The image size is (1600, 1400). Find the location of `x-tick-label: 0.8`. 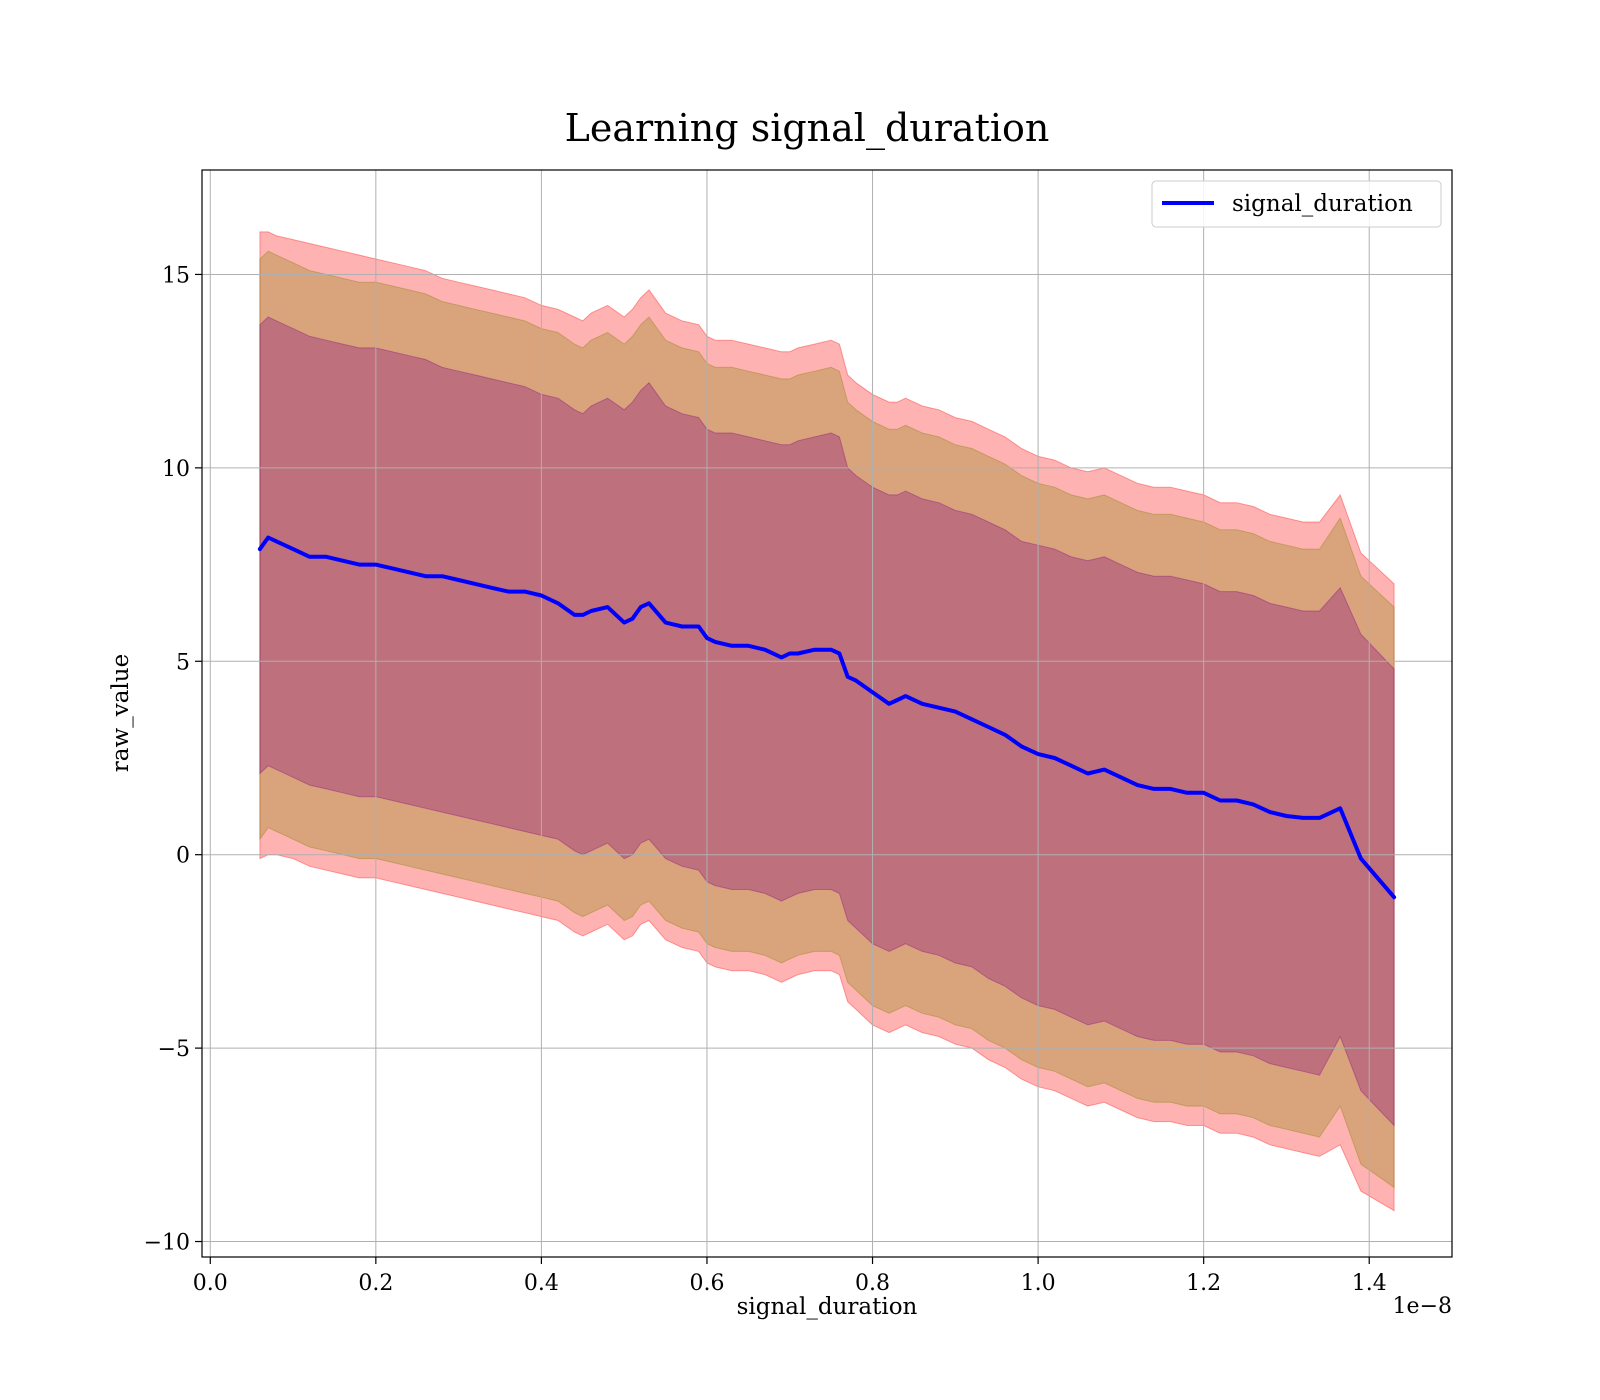

x-tick-label: 0.8 is located at coordinates (872, 1283).